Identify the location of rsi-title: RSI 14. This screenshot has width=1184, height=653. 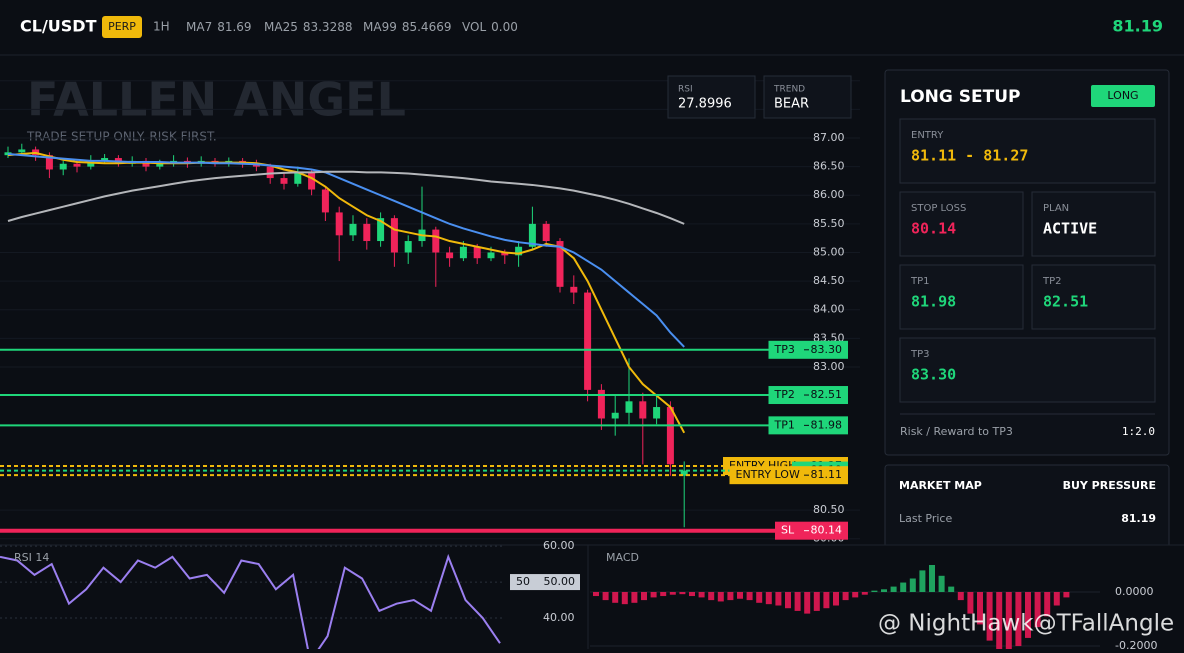
(31, 557).